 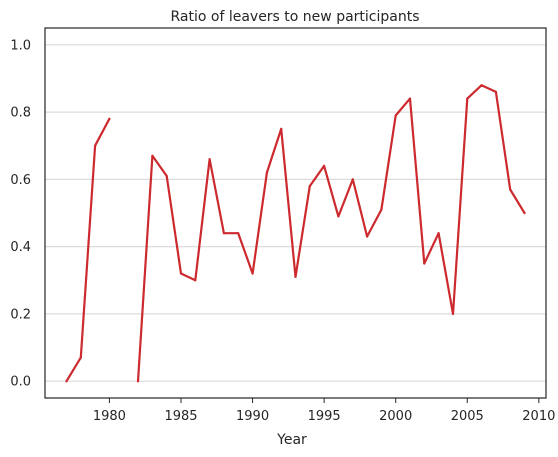 What do you see at coordinates (291, 440) in the screenshot?
I see `x-axis-label: Year` at bounding box center [291, 440].